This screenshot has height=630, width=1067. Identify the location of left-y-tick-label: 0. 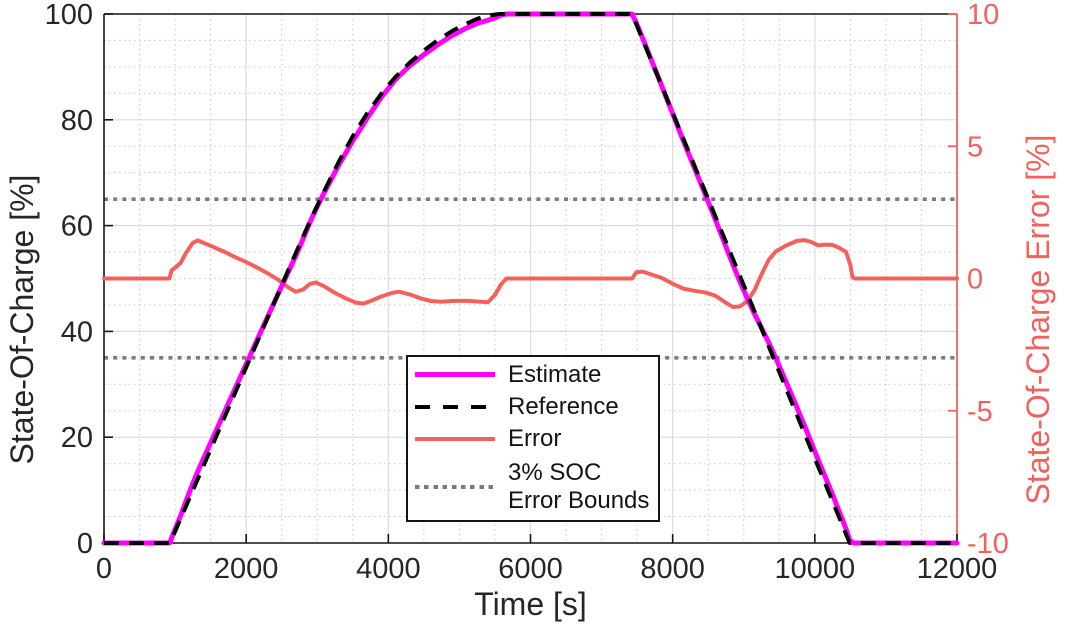
(85, 544).